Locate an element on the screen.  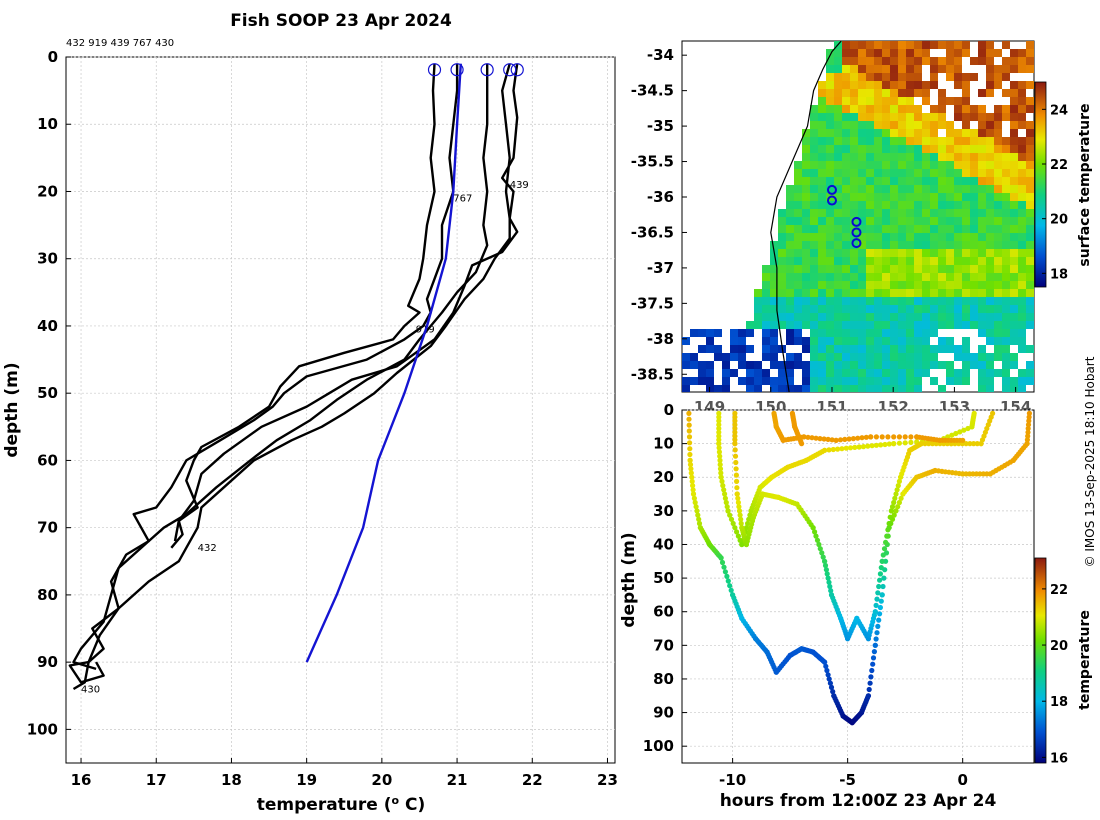
td-series is located at coordinates (859, 568).